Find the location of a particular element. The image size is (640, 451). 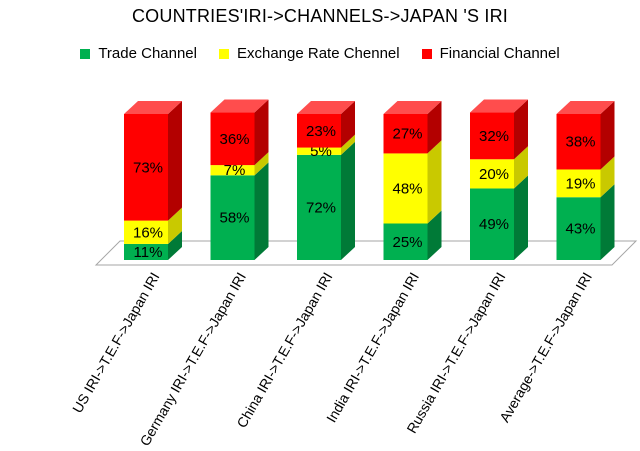

data-label: 20% is located at coordinates (494, 174).